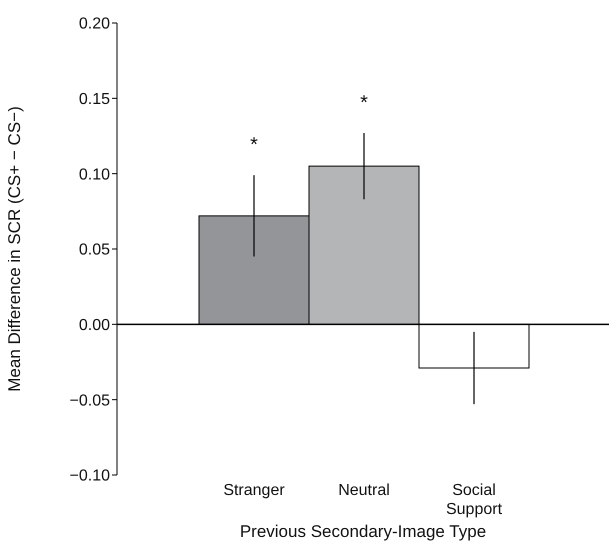 This screenshot has height=543, width=609. What do you see at coordinates (94, 175) in the screenshot?
I see `y-tick-label: 0.10` at bounding box center [94, 175].